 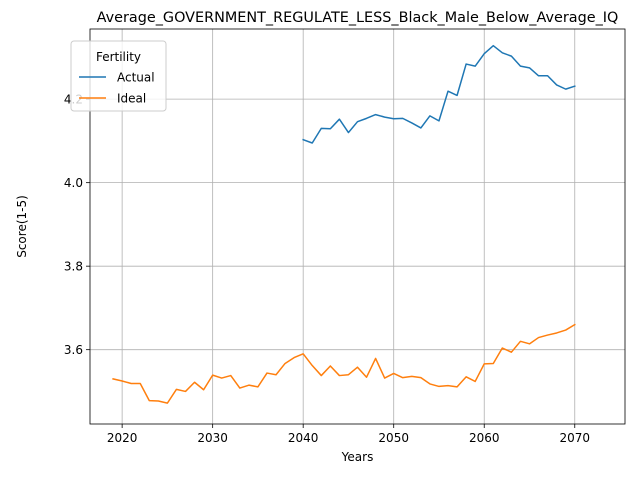 What do you see at coordinates (344, 363) in the screenshot?
I see `series-line-ideal` at bounding box center [344, 363].